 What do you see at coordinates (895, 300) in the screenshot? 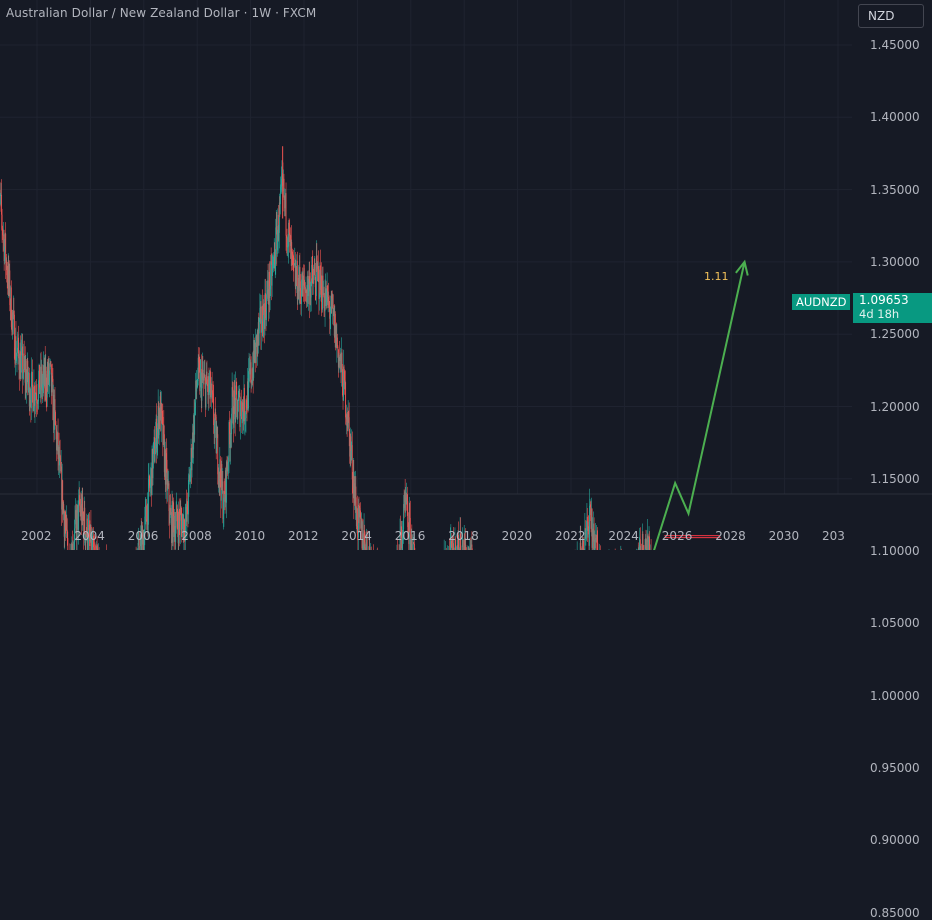
I see `last-price: 1.09653` at bounding box center [895, 300].